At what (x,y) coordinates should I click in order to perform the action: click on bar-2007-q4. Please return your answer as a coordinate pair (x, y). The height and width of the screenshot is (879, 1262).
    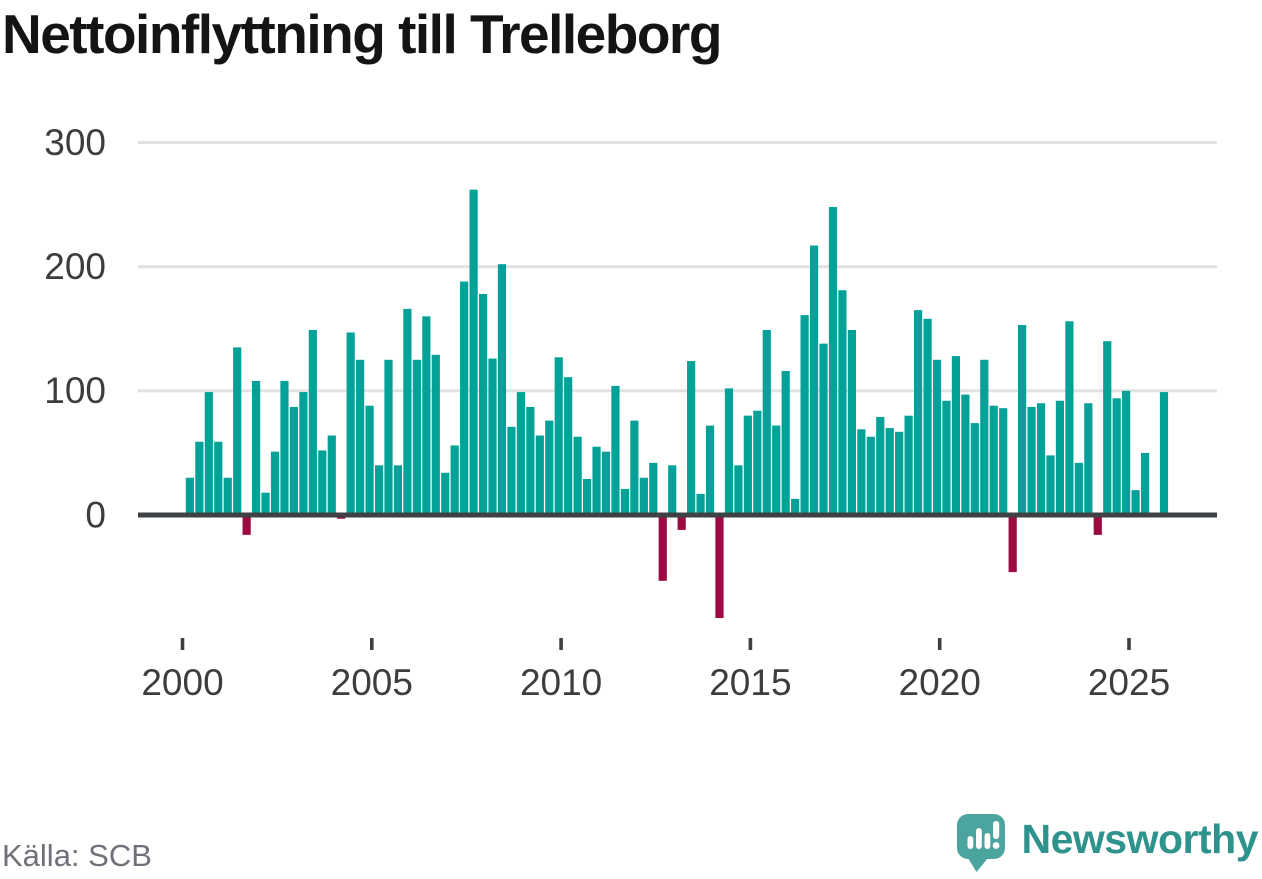
    Looking at the image, I should click on (483, 404).